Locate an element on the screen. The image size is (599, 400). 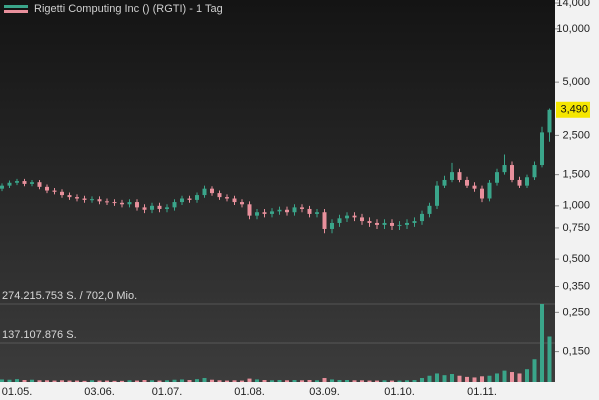
y-tick-label: 2,500 is located at coordinates (576, 135).